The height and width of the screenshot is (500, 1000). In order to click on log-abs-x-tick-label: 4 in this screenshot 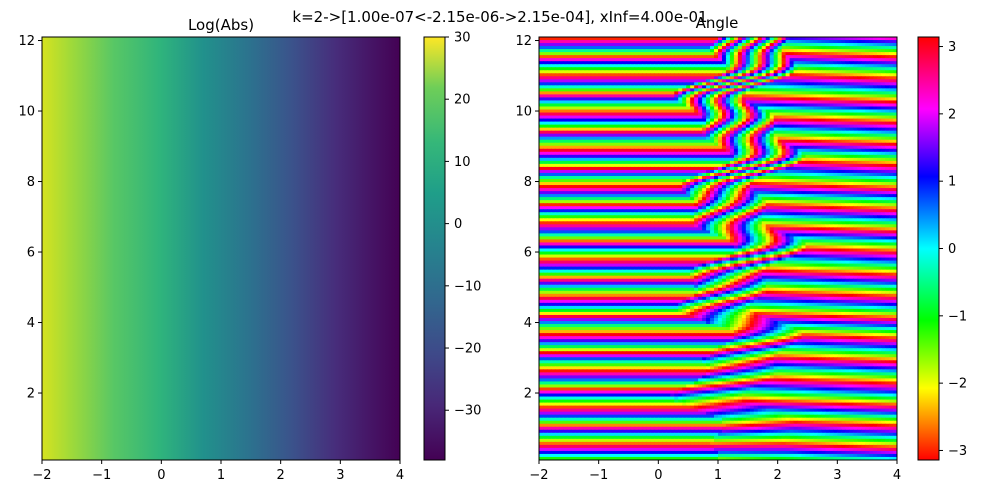, I will do `click(400, 475)`.